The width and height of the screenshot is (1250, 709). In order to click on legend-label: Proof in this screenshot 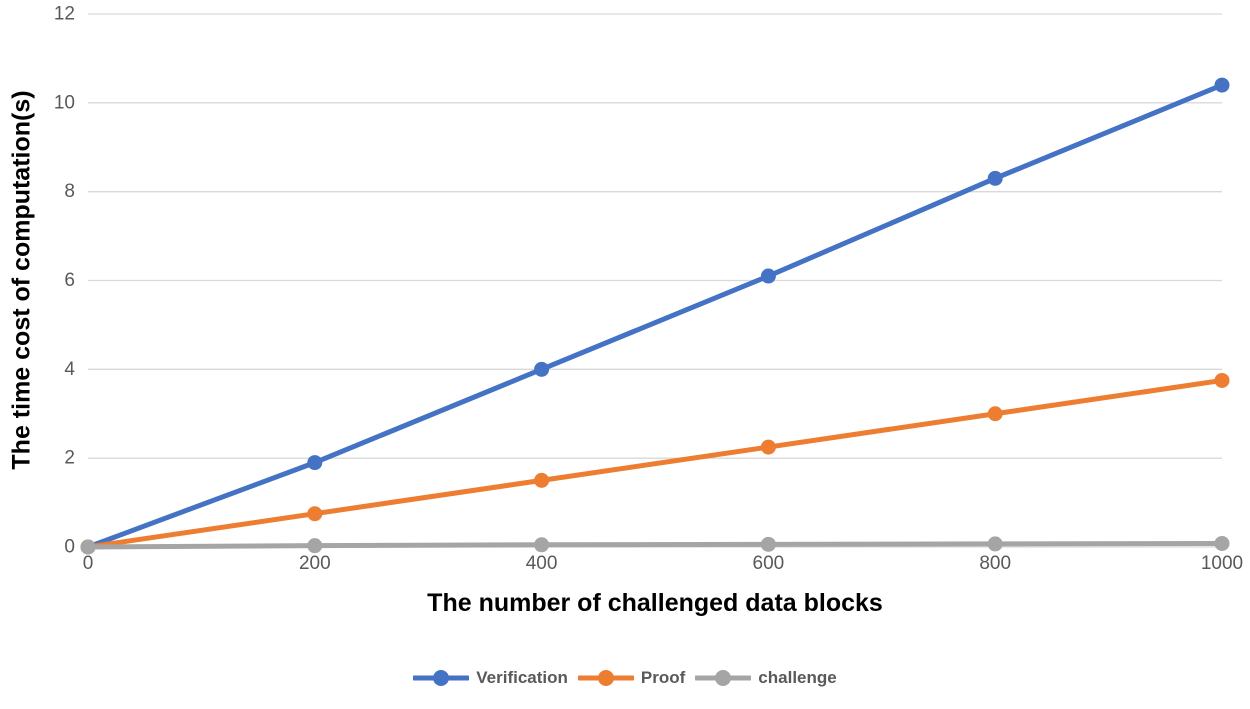, I will do `click(663, 677)`.